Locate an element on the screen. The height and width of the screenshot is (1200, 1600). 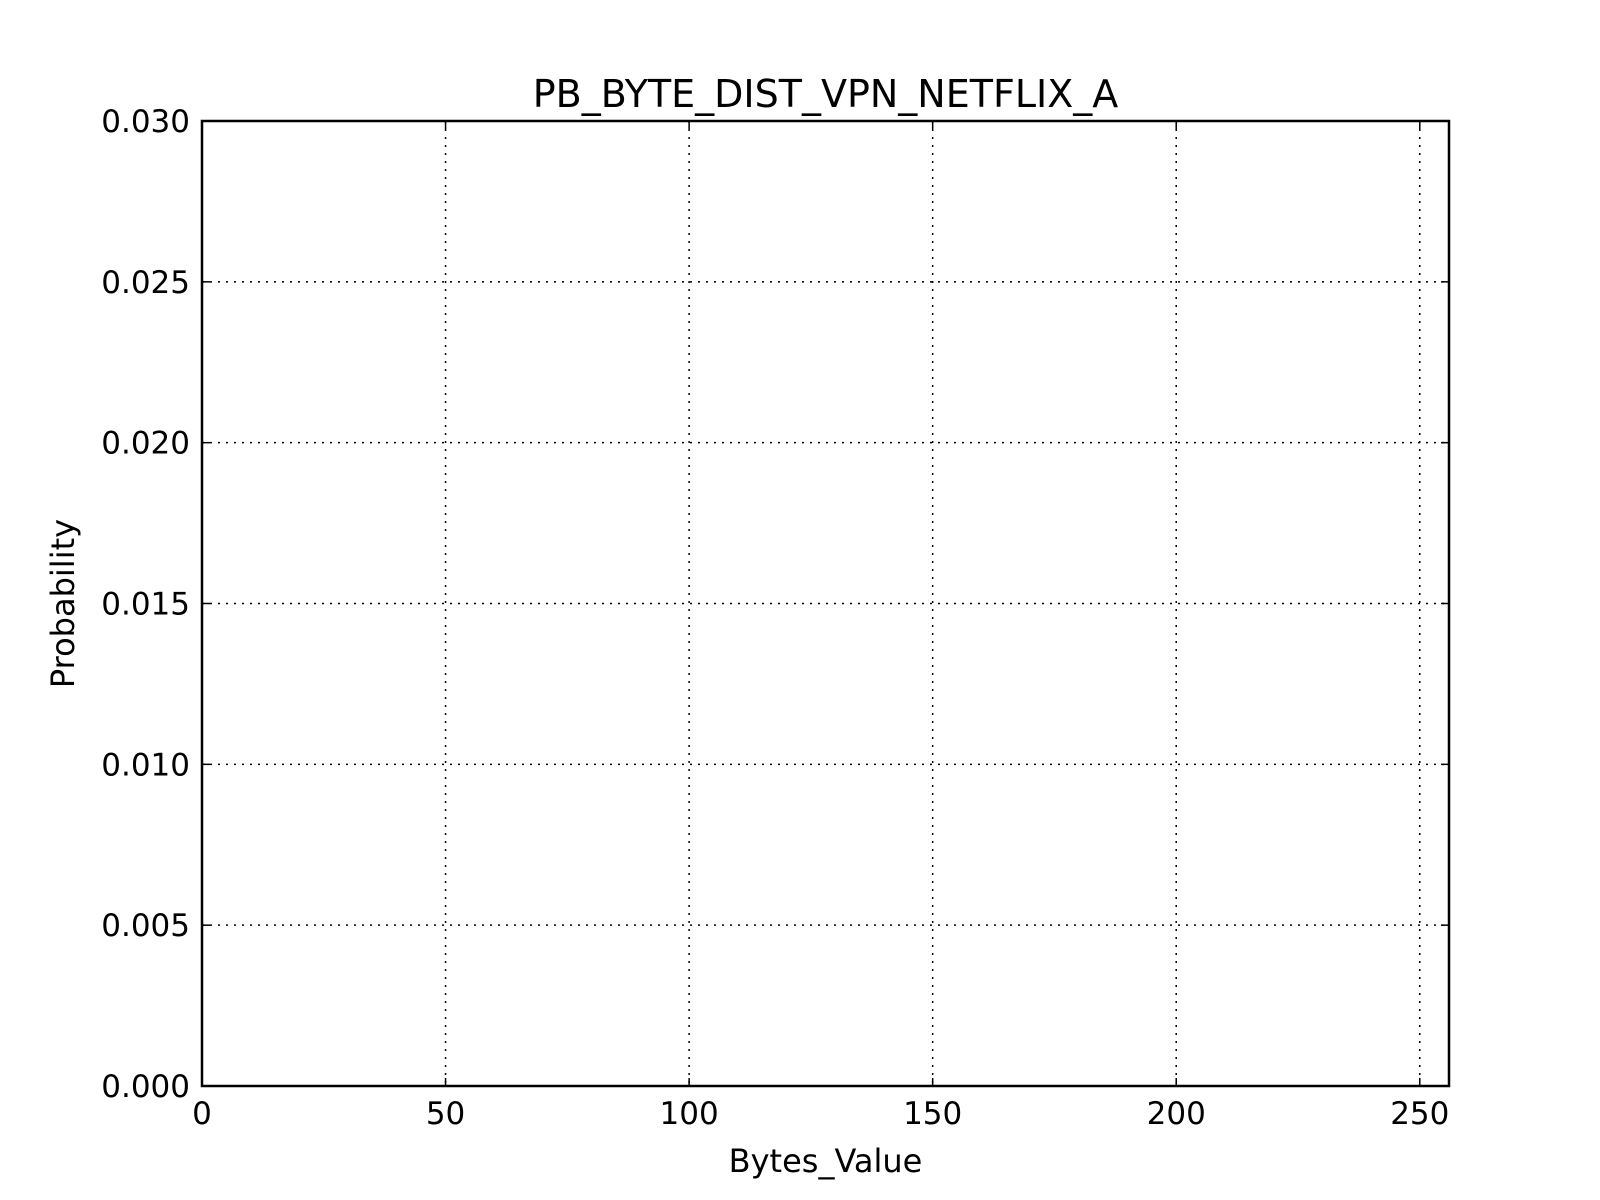
x-axis-label: Bytes_Value is located at coordinates (826, 1161).